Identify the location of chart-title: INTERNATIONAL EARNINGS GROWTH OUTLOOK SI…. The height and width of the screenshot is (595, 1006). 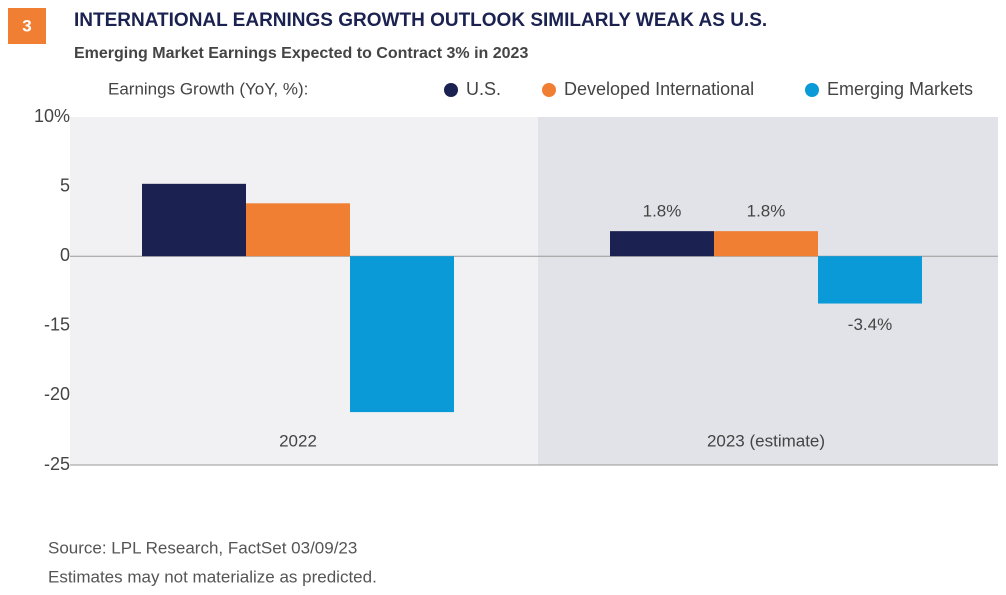
(420, 20).